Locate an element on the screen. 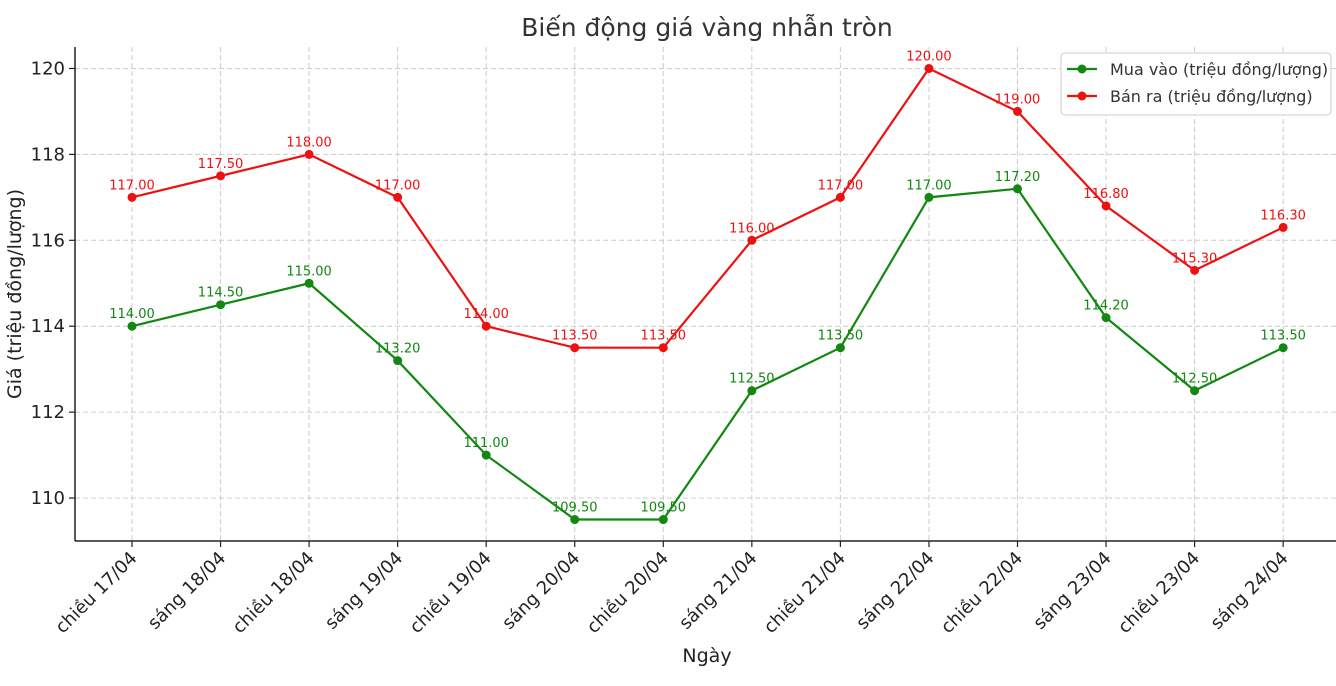 This screenshot has height=686, width=1336. x-tick-label: sáng 24/04 is located at coordinates (1250, 591).